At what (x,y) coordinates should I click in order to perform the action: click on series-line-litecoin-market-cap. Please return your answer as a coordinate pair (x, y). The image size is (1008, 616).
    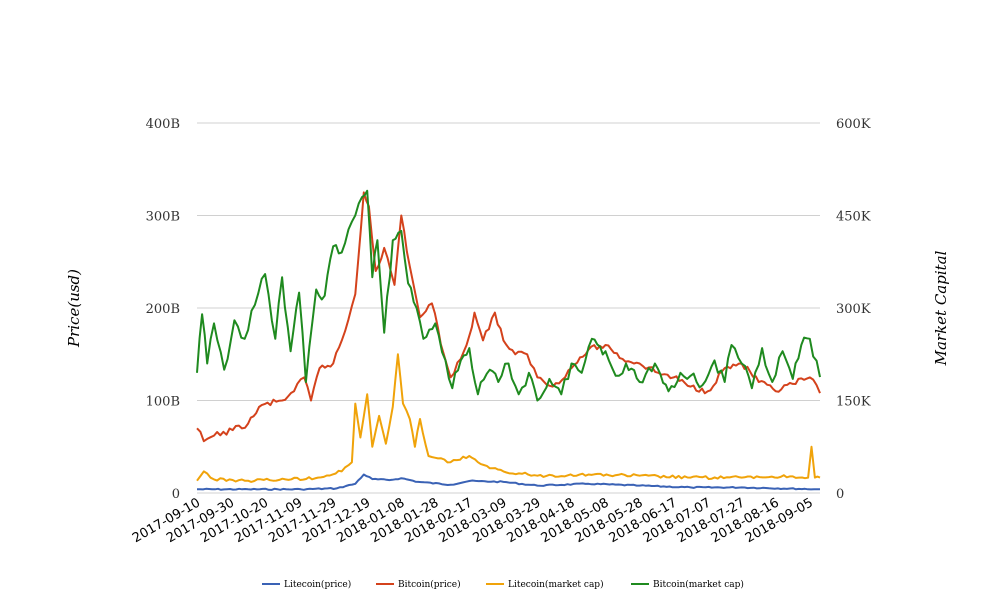
    Looking at the image, I should click on (508, 418).